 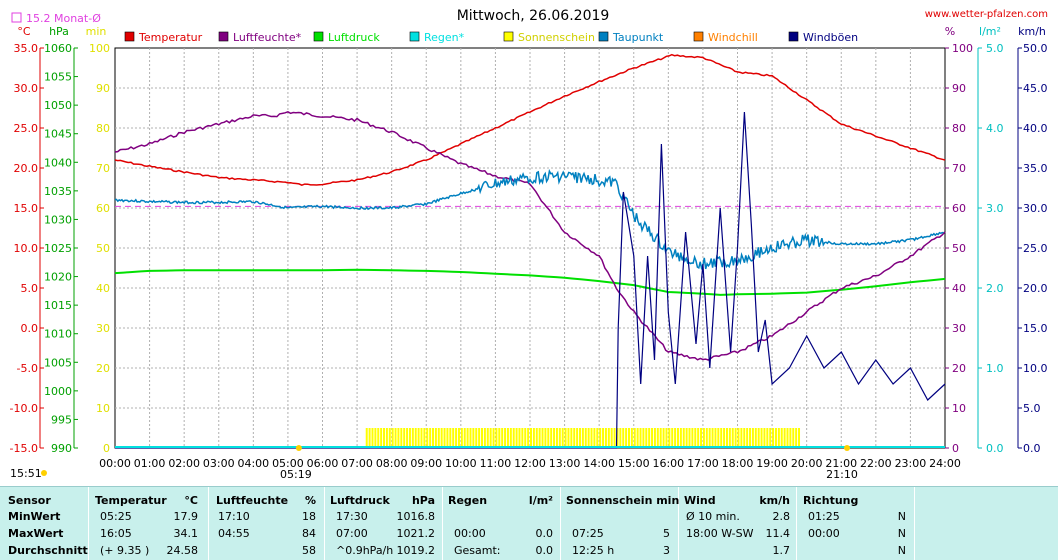 I want to click on table-cell-value: 1021.2, so click(x=416, y=533).